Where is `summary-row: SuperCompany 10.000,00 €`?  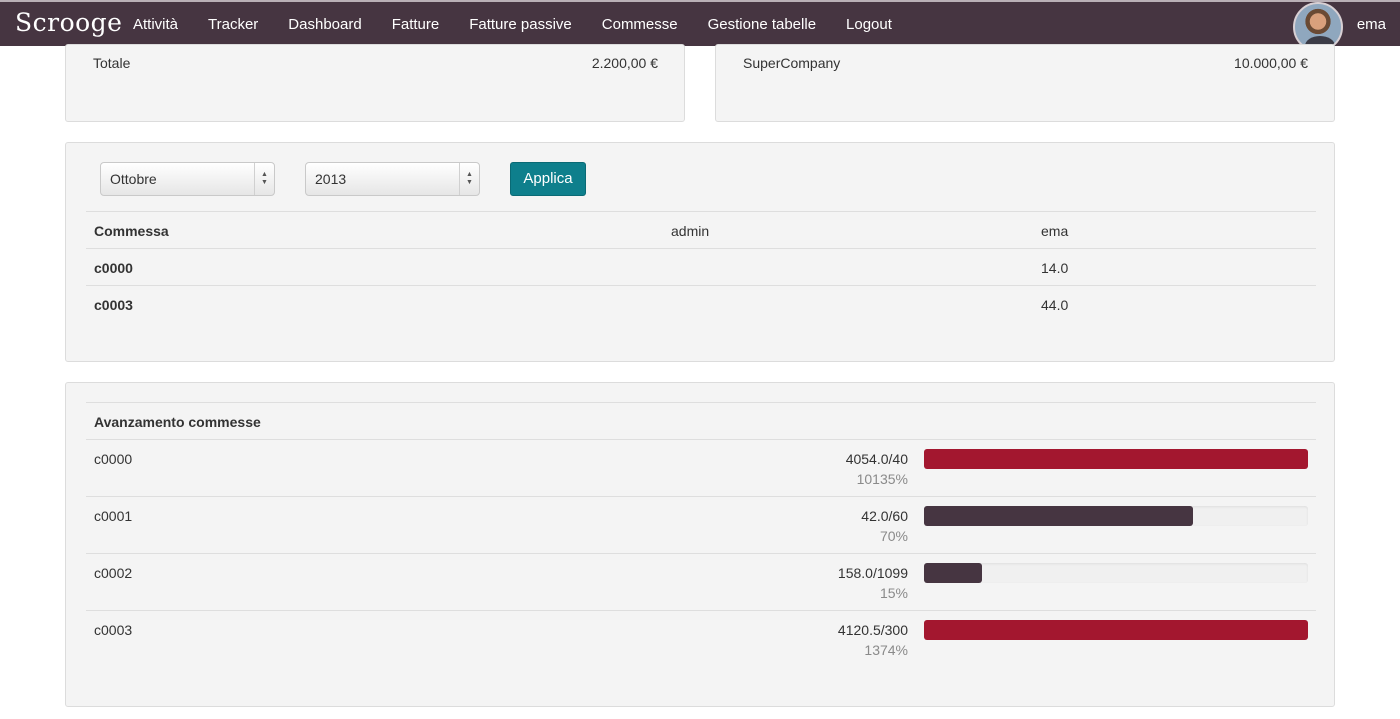 summary-row: SuperCompany 10.000,00 € is located at coordinates (1025, 63).